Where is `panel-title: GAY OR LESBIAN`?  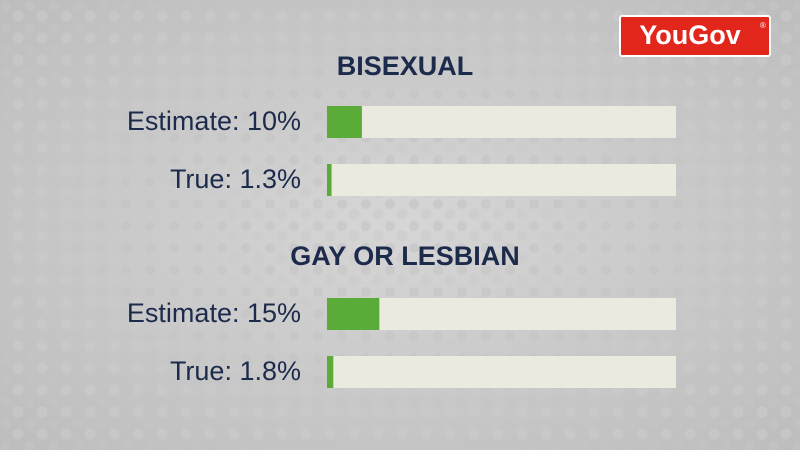 panel-title: GAY OR LESBIAN is located at coordinates (405, 256).